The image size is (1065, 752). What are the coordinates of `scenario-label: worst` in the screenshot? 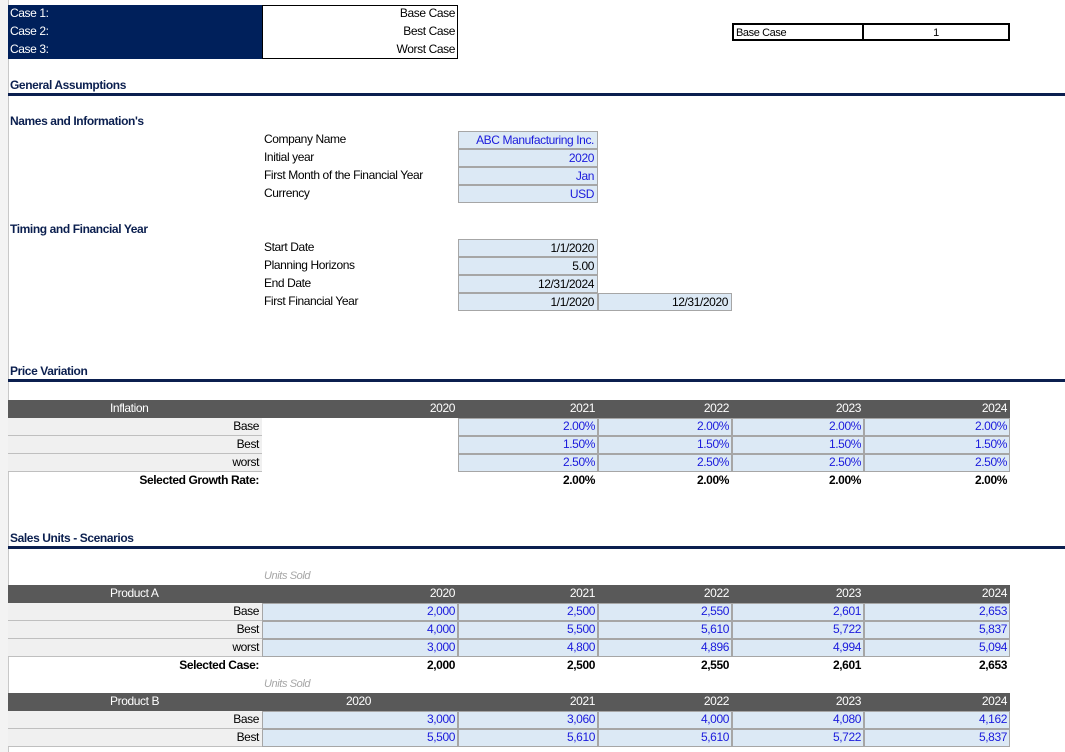 It's located at (135, 463).